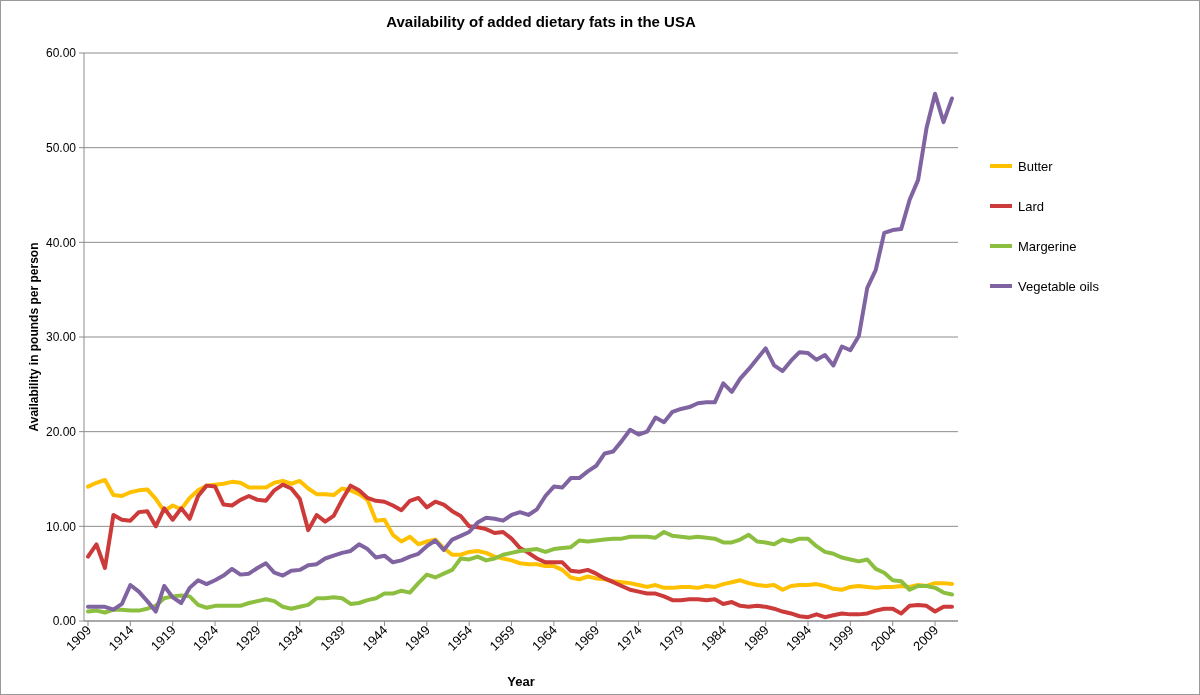 This screenshot has height=695, width=1200. Describe the element at coordinates (1031, 206) in the screenshot. I see `legend-label: Lard` at that location.